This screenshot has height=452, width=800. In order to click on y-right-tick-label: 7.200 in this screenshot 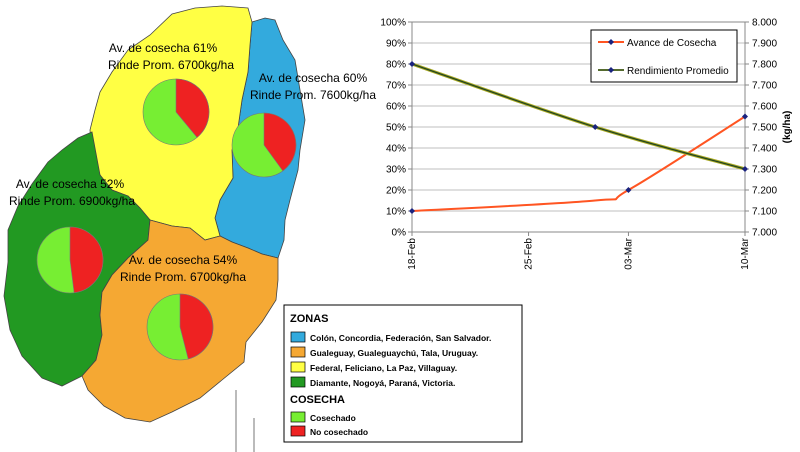, I will do `click(764, 191)`.